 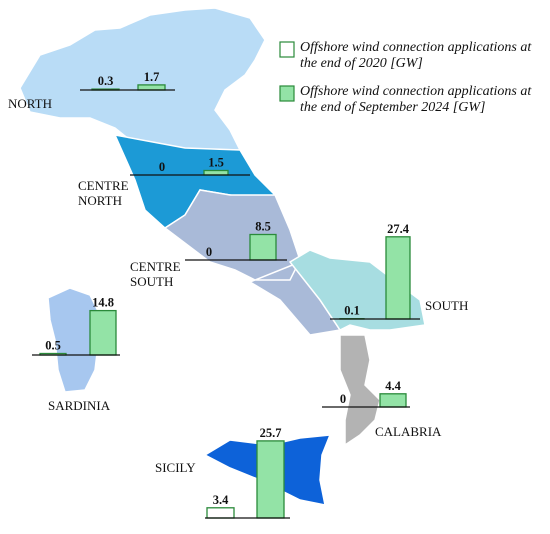 I want to click on value-label: 8.5, so click(x=263, y=227).